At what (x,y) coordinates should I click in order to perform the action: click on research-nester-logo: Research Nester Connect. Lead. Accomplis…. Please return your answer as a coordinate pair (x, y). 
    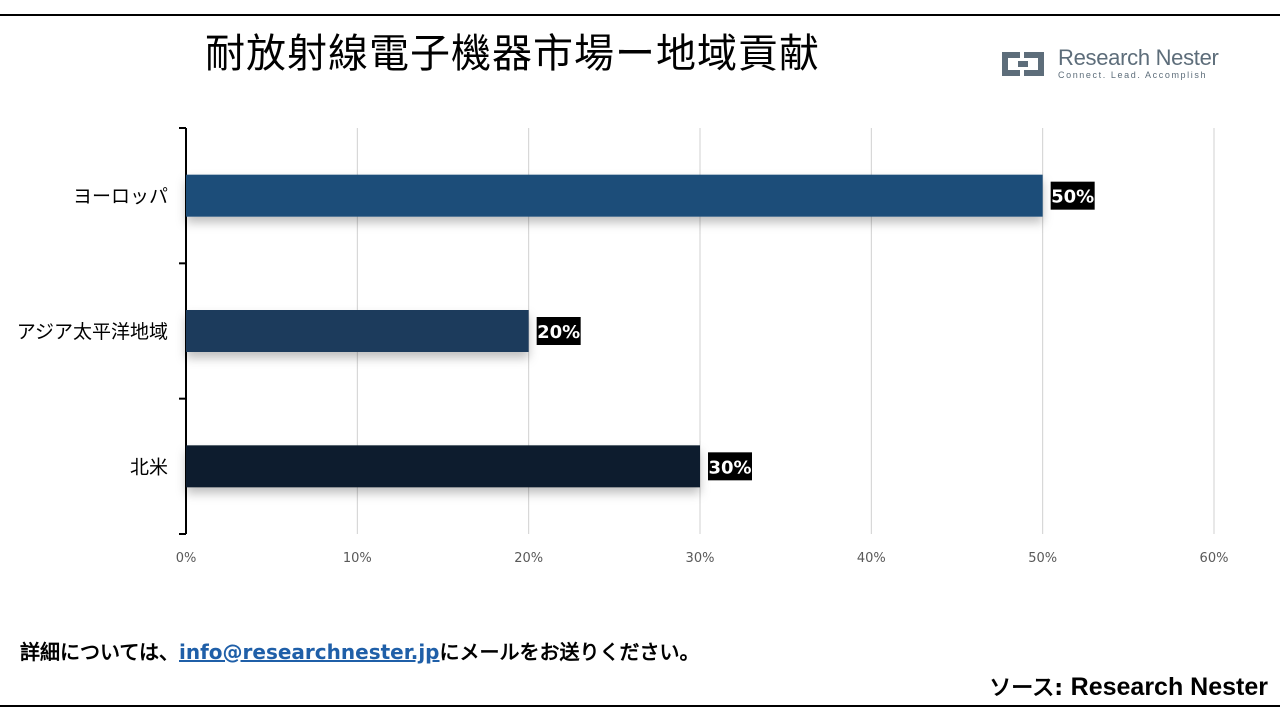
    Looking at the image, I should click on (1111, 66).